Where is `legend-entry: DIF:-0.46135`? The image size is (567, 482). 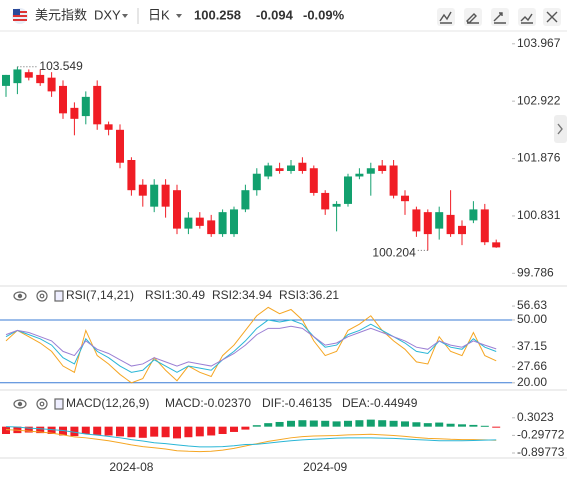 legend-entry: DIF:-0.46135 is located at coordinates (297, 403).